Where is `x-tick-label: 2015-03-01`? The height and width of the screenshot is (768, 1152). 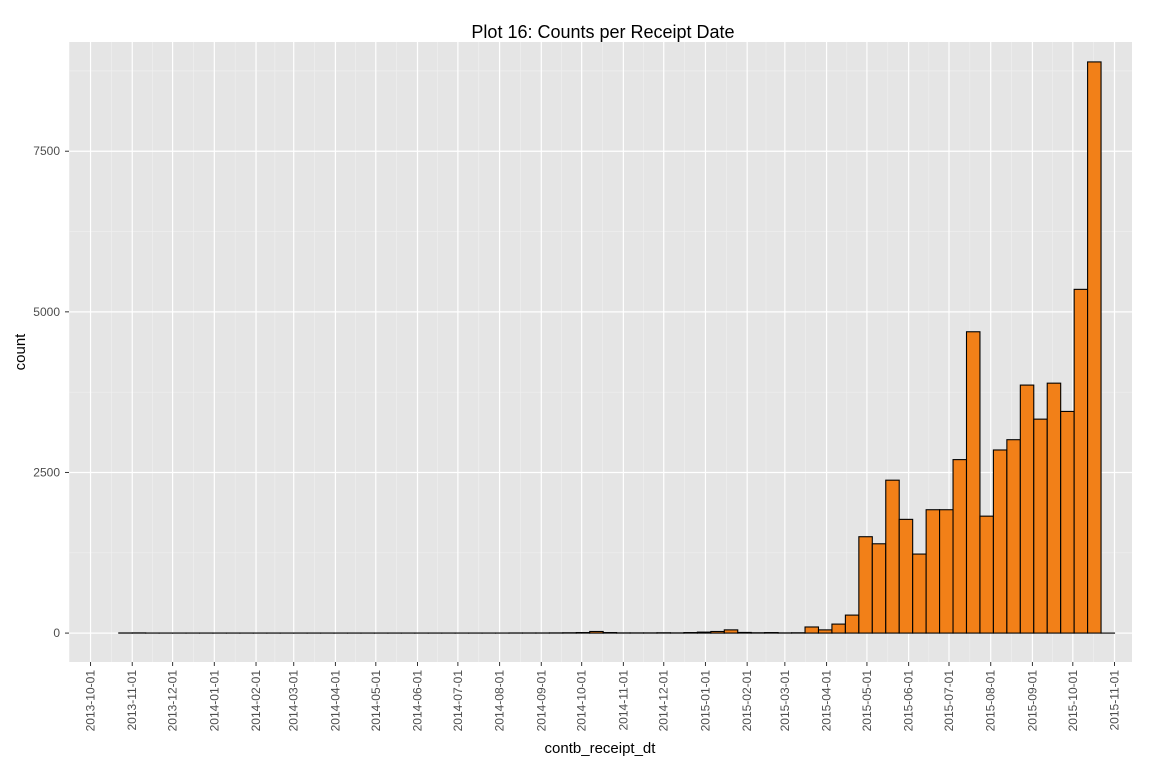
x-tick-label: 2015-03-01 is located at coordinates (785, 701).